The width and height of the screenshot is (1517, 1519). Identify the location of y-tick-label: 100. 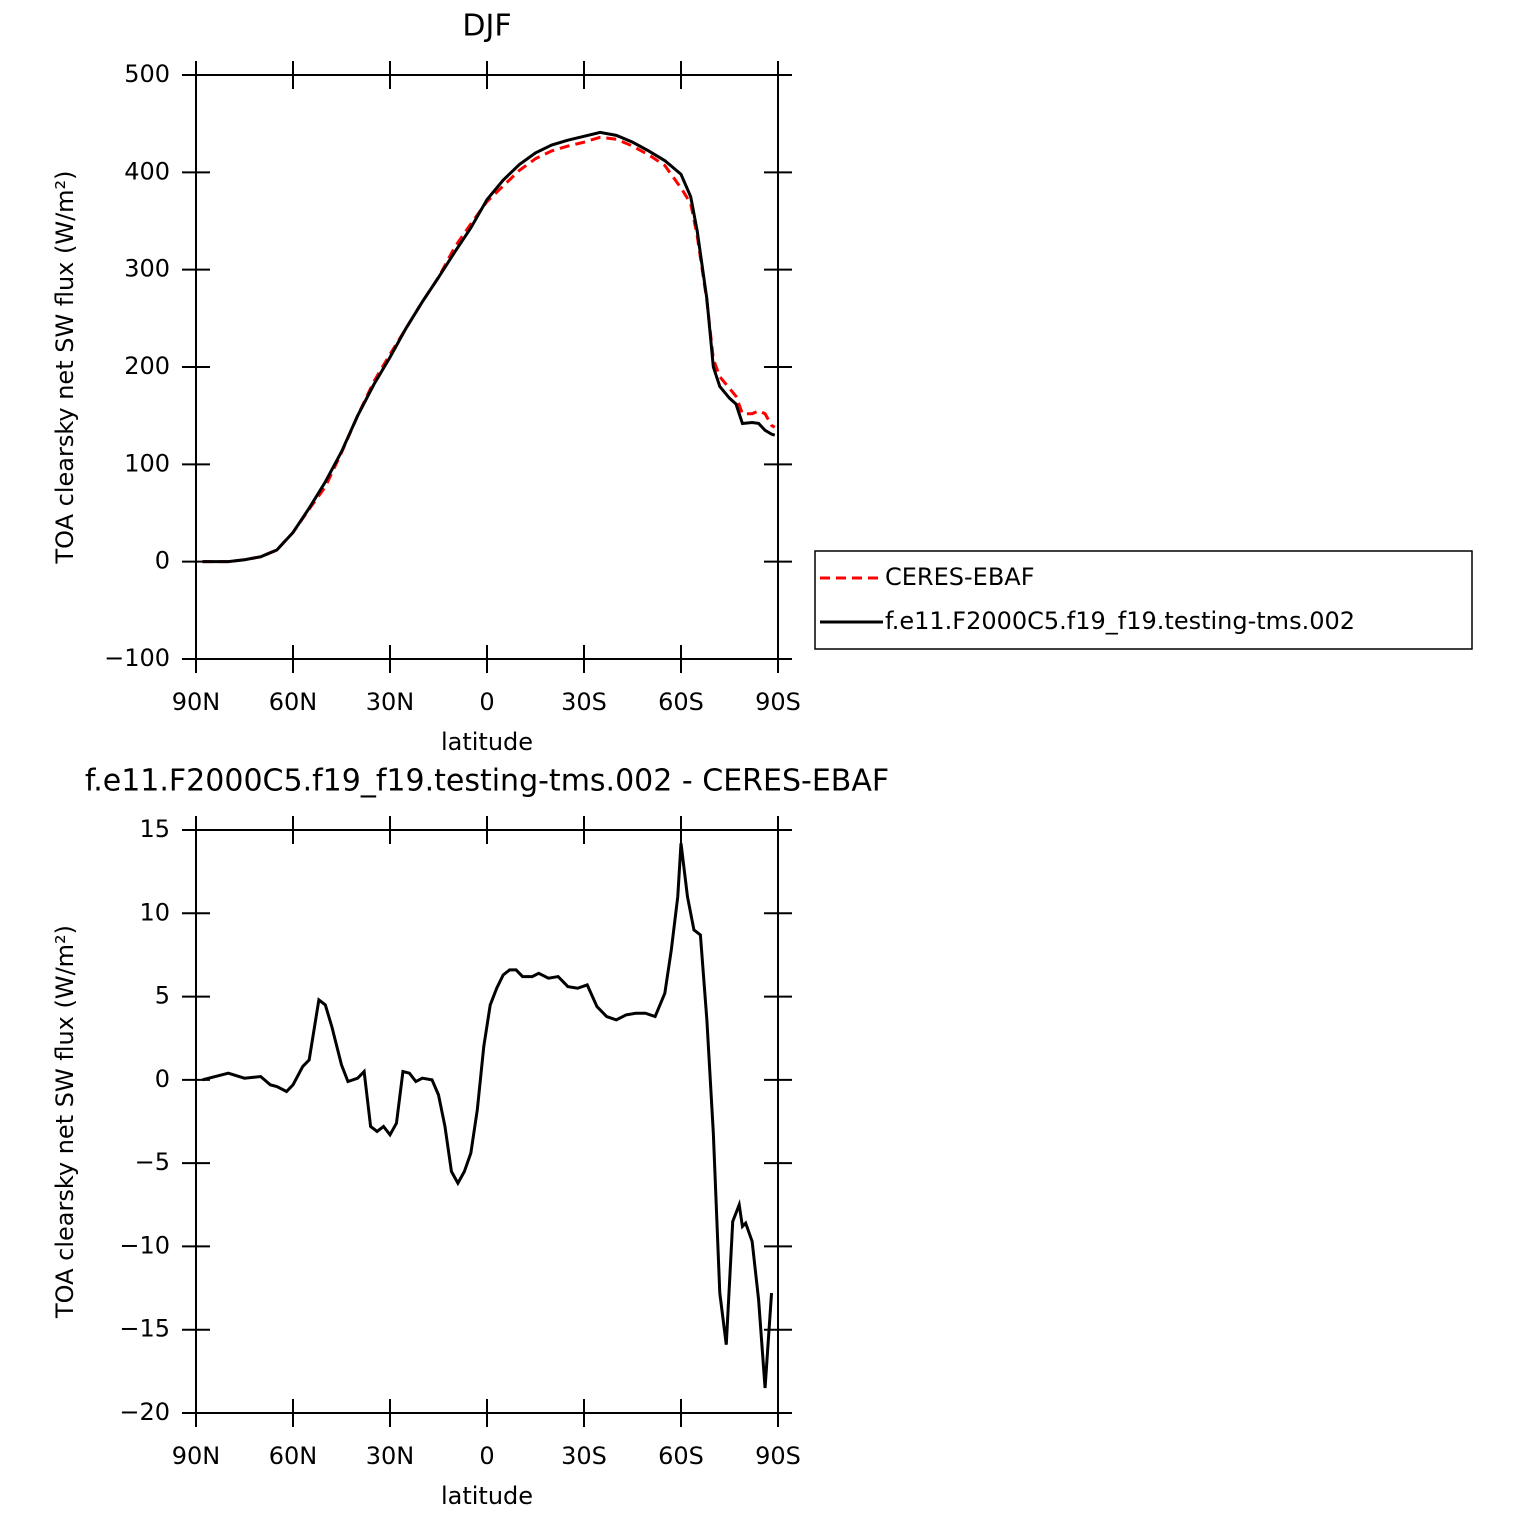
(147, 463).